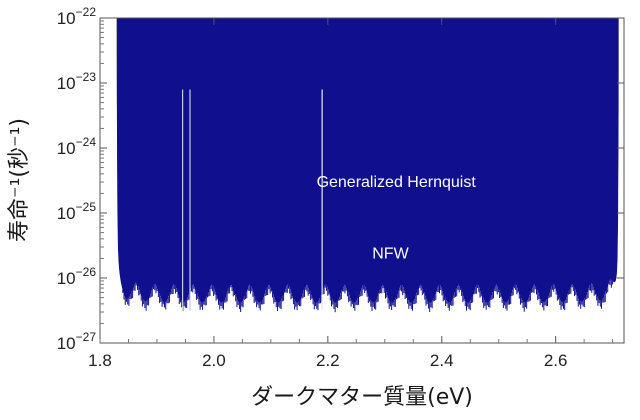  Describe the element at coordinates (77, 276) in the screenshot. I see `y-tick-label: 10−26` at that location.